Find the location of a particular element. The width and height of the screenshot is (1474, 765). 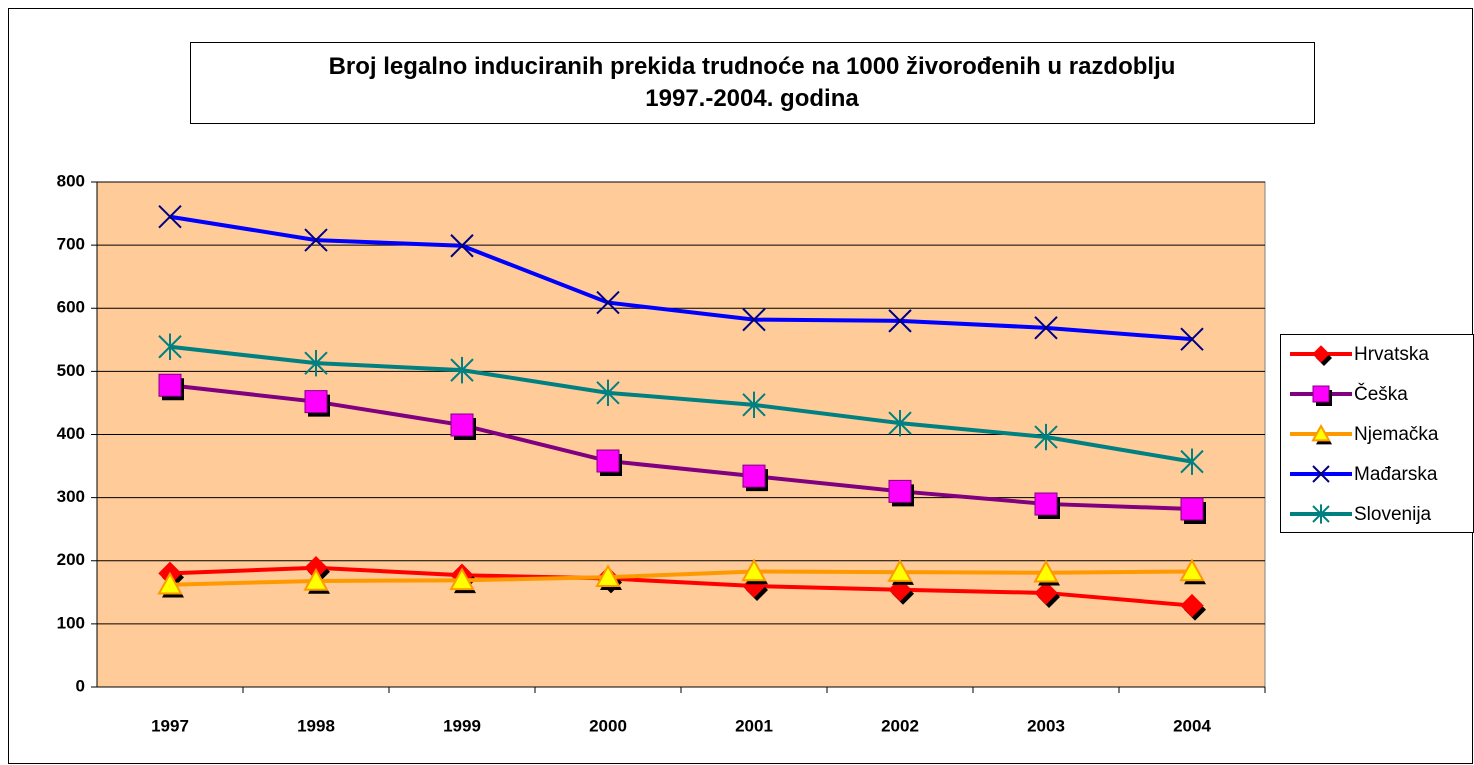

y-tick-label: 600 is located at coordinates (71, 307).